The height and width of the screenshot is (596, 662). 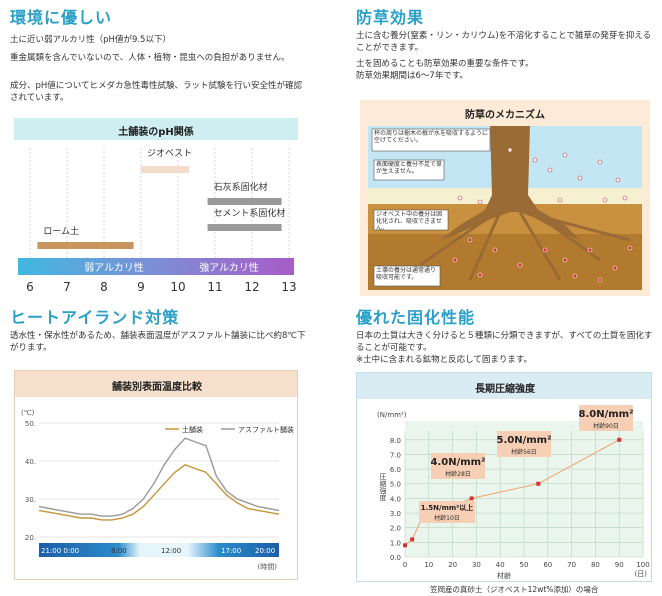 I want to click on ph-tick-label: 8, so click(x=104, y=287).